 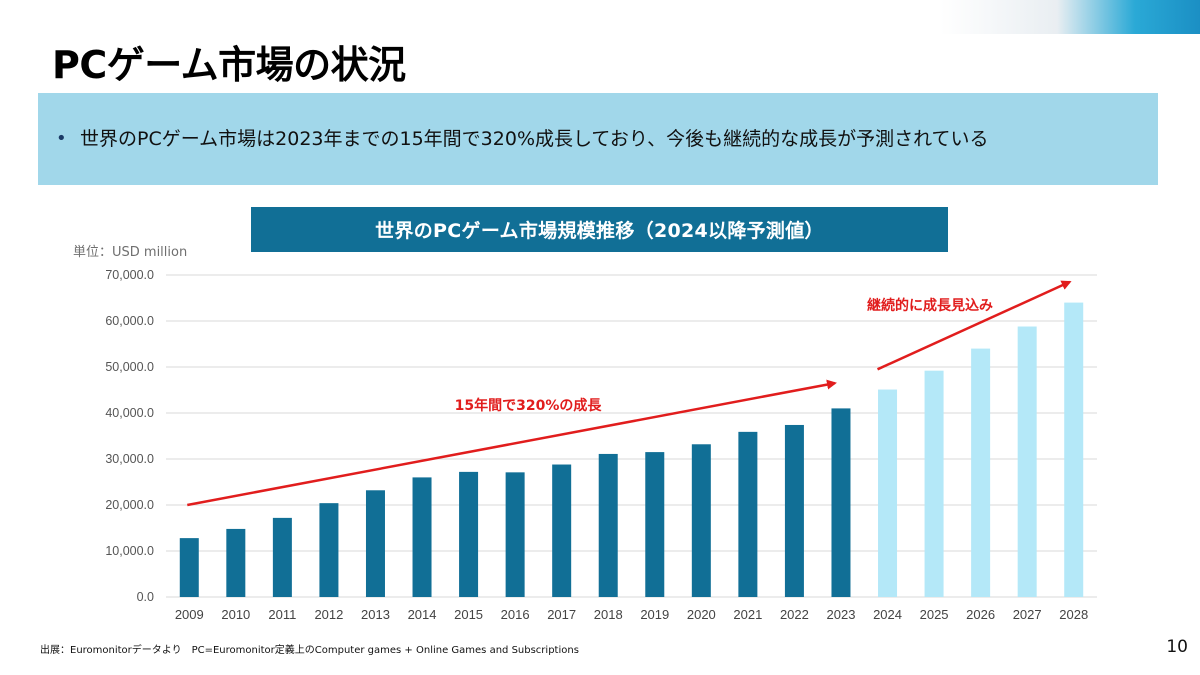 What do you see at coordinates (980, 614) in the screenshot?
I see `x-tick-label: 2026` at bounding box center [980, 614].